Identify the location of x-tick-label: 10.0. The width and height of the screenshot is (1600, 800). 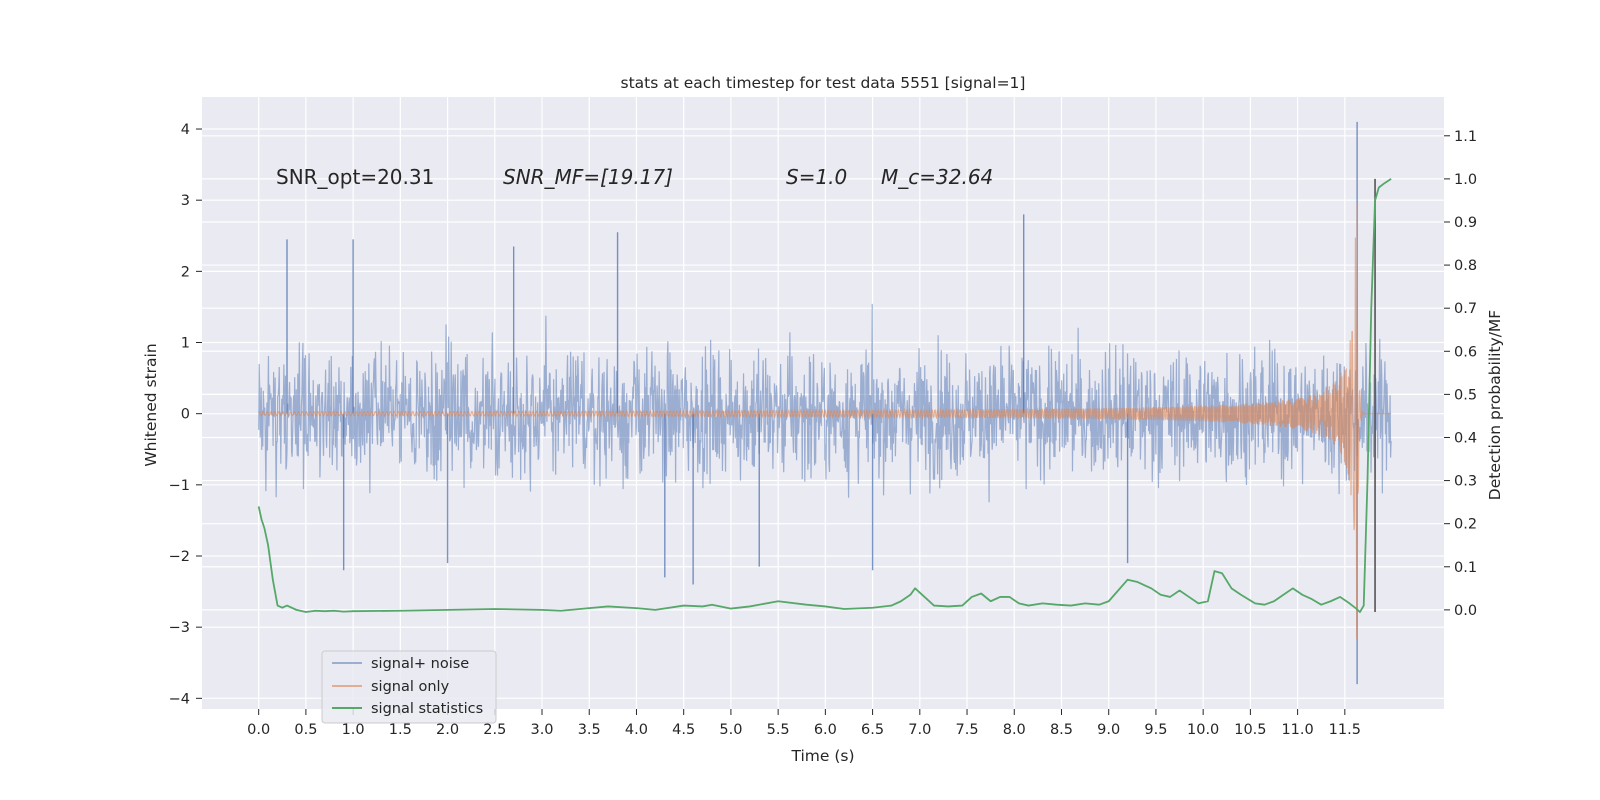
(1203, 730).